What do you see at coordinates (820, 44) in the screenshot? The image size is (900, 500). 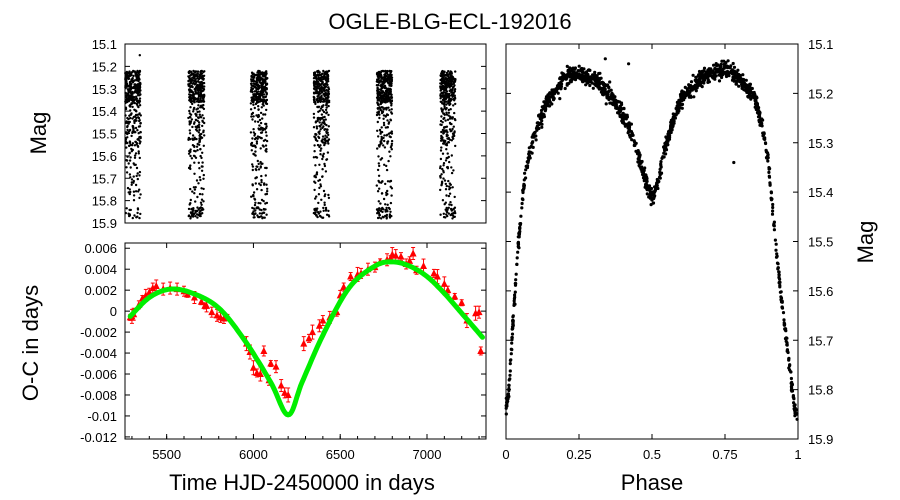 I see `phased-ytick-label: 15.1` at bounding box center [820, 44].